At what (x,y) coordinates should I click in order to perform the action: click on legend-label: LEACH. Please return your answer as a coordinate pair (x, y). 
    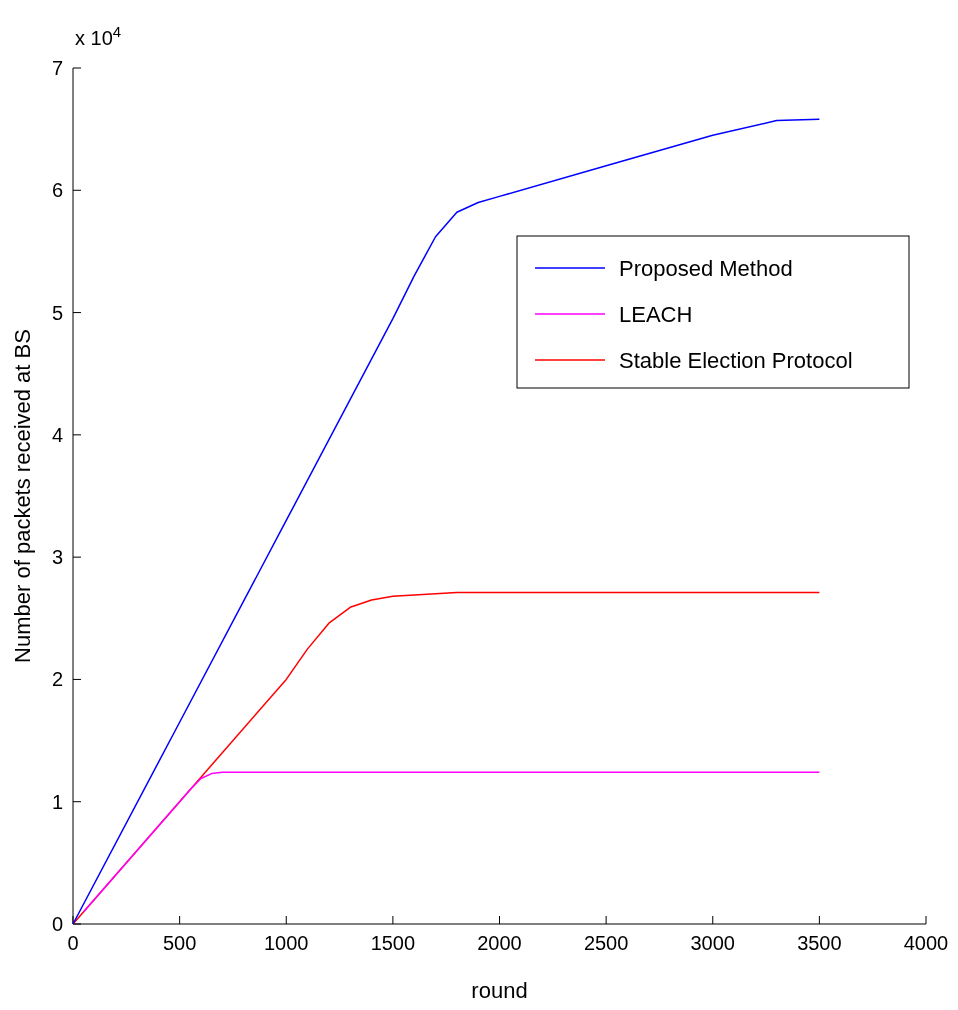
    Looking at the image, I should click on (656, 314).